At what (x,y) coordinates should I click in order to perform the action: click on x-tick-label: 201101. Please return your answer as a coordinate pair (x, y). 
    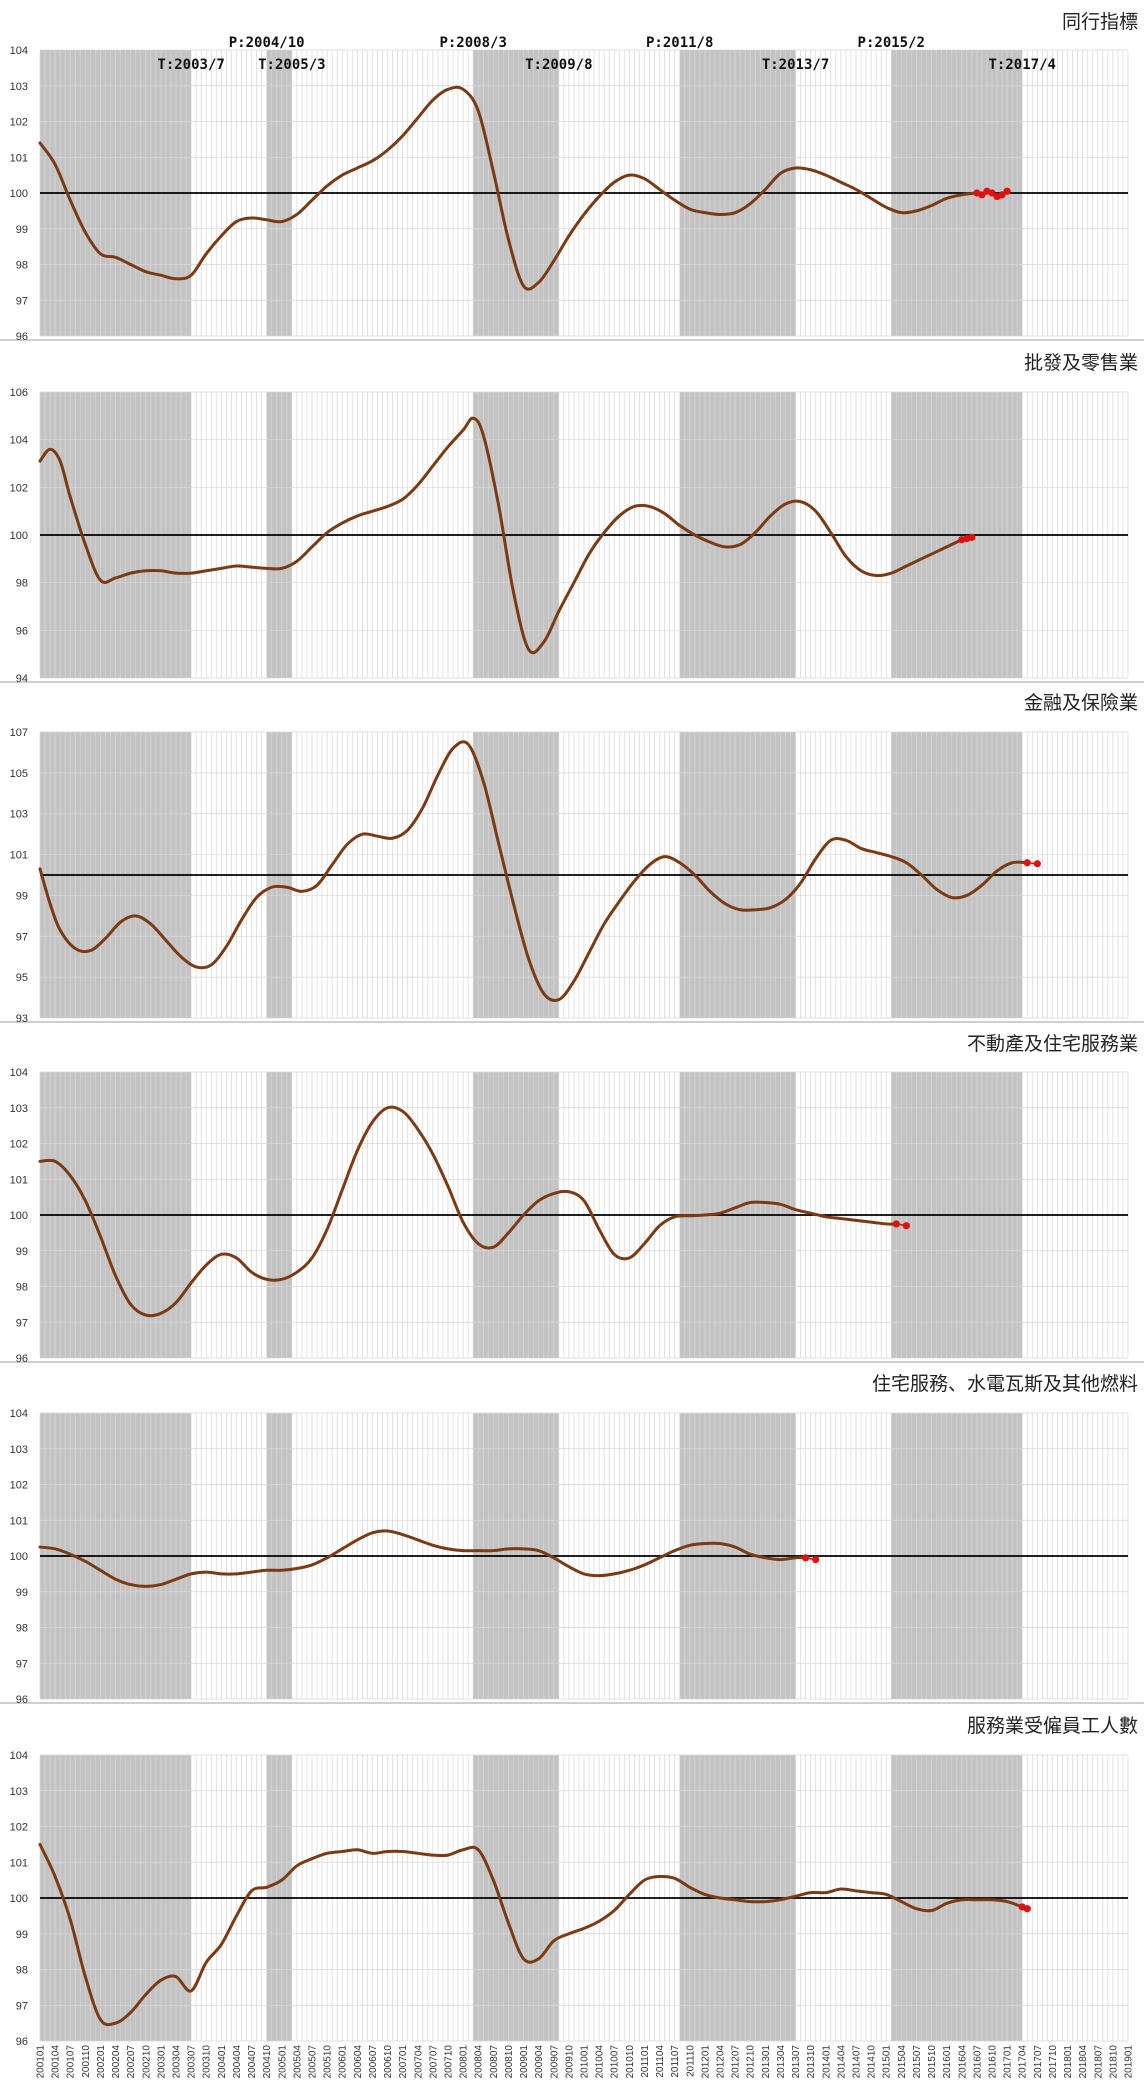
    Looking at the image, I should click on (645, 2061).